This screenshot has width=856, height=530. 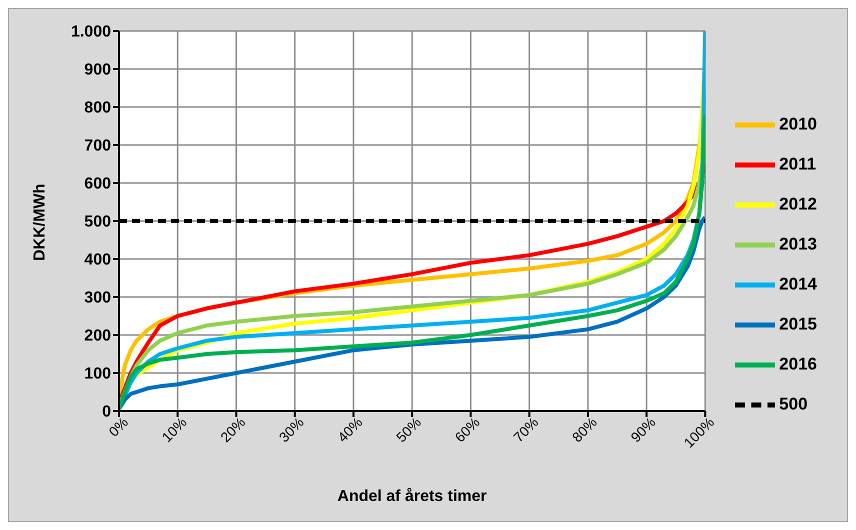 I want to click on legend-label: 2010, so click(x=798, y=124).